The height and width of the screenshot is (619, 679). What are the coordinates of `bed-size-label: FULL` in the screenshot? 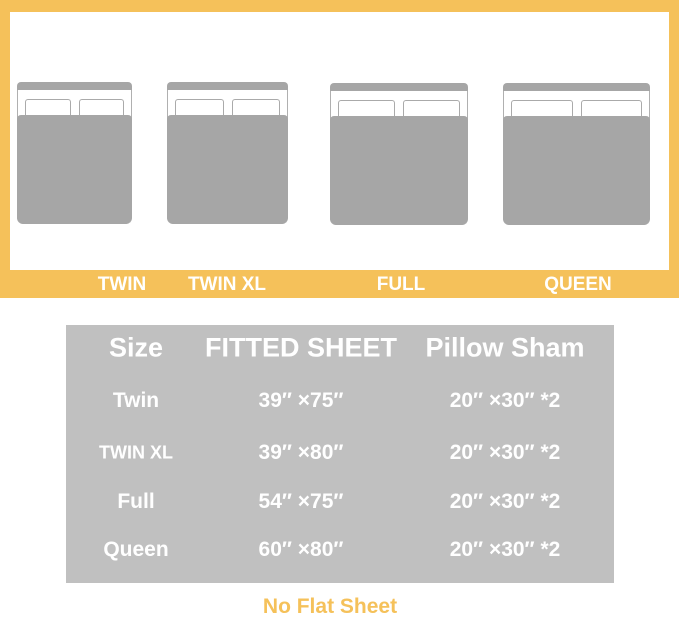 It's located at (401, 284).